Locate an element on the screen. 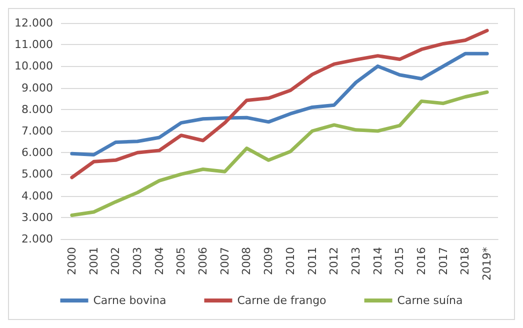 The width and height of the screenshot is (523, 328). legend-label: Carne suína is located at coordinates (430, 300).